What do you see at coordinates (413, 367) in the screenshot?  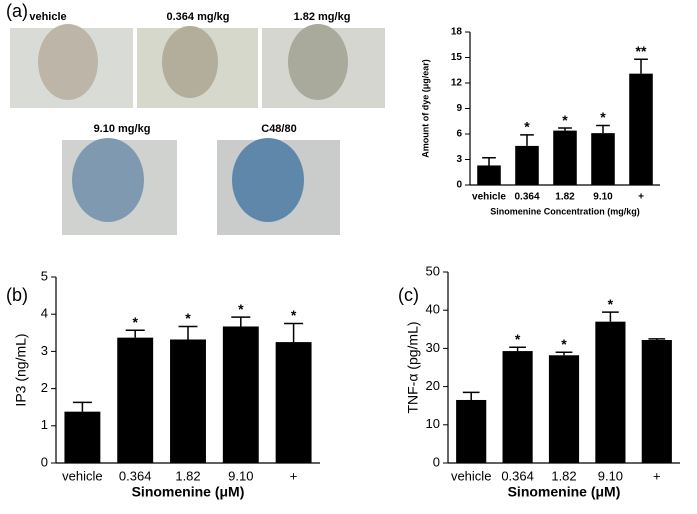 I see `y-axis-label: TNF-α (pg/mL)` at bounding box center [413, 367].